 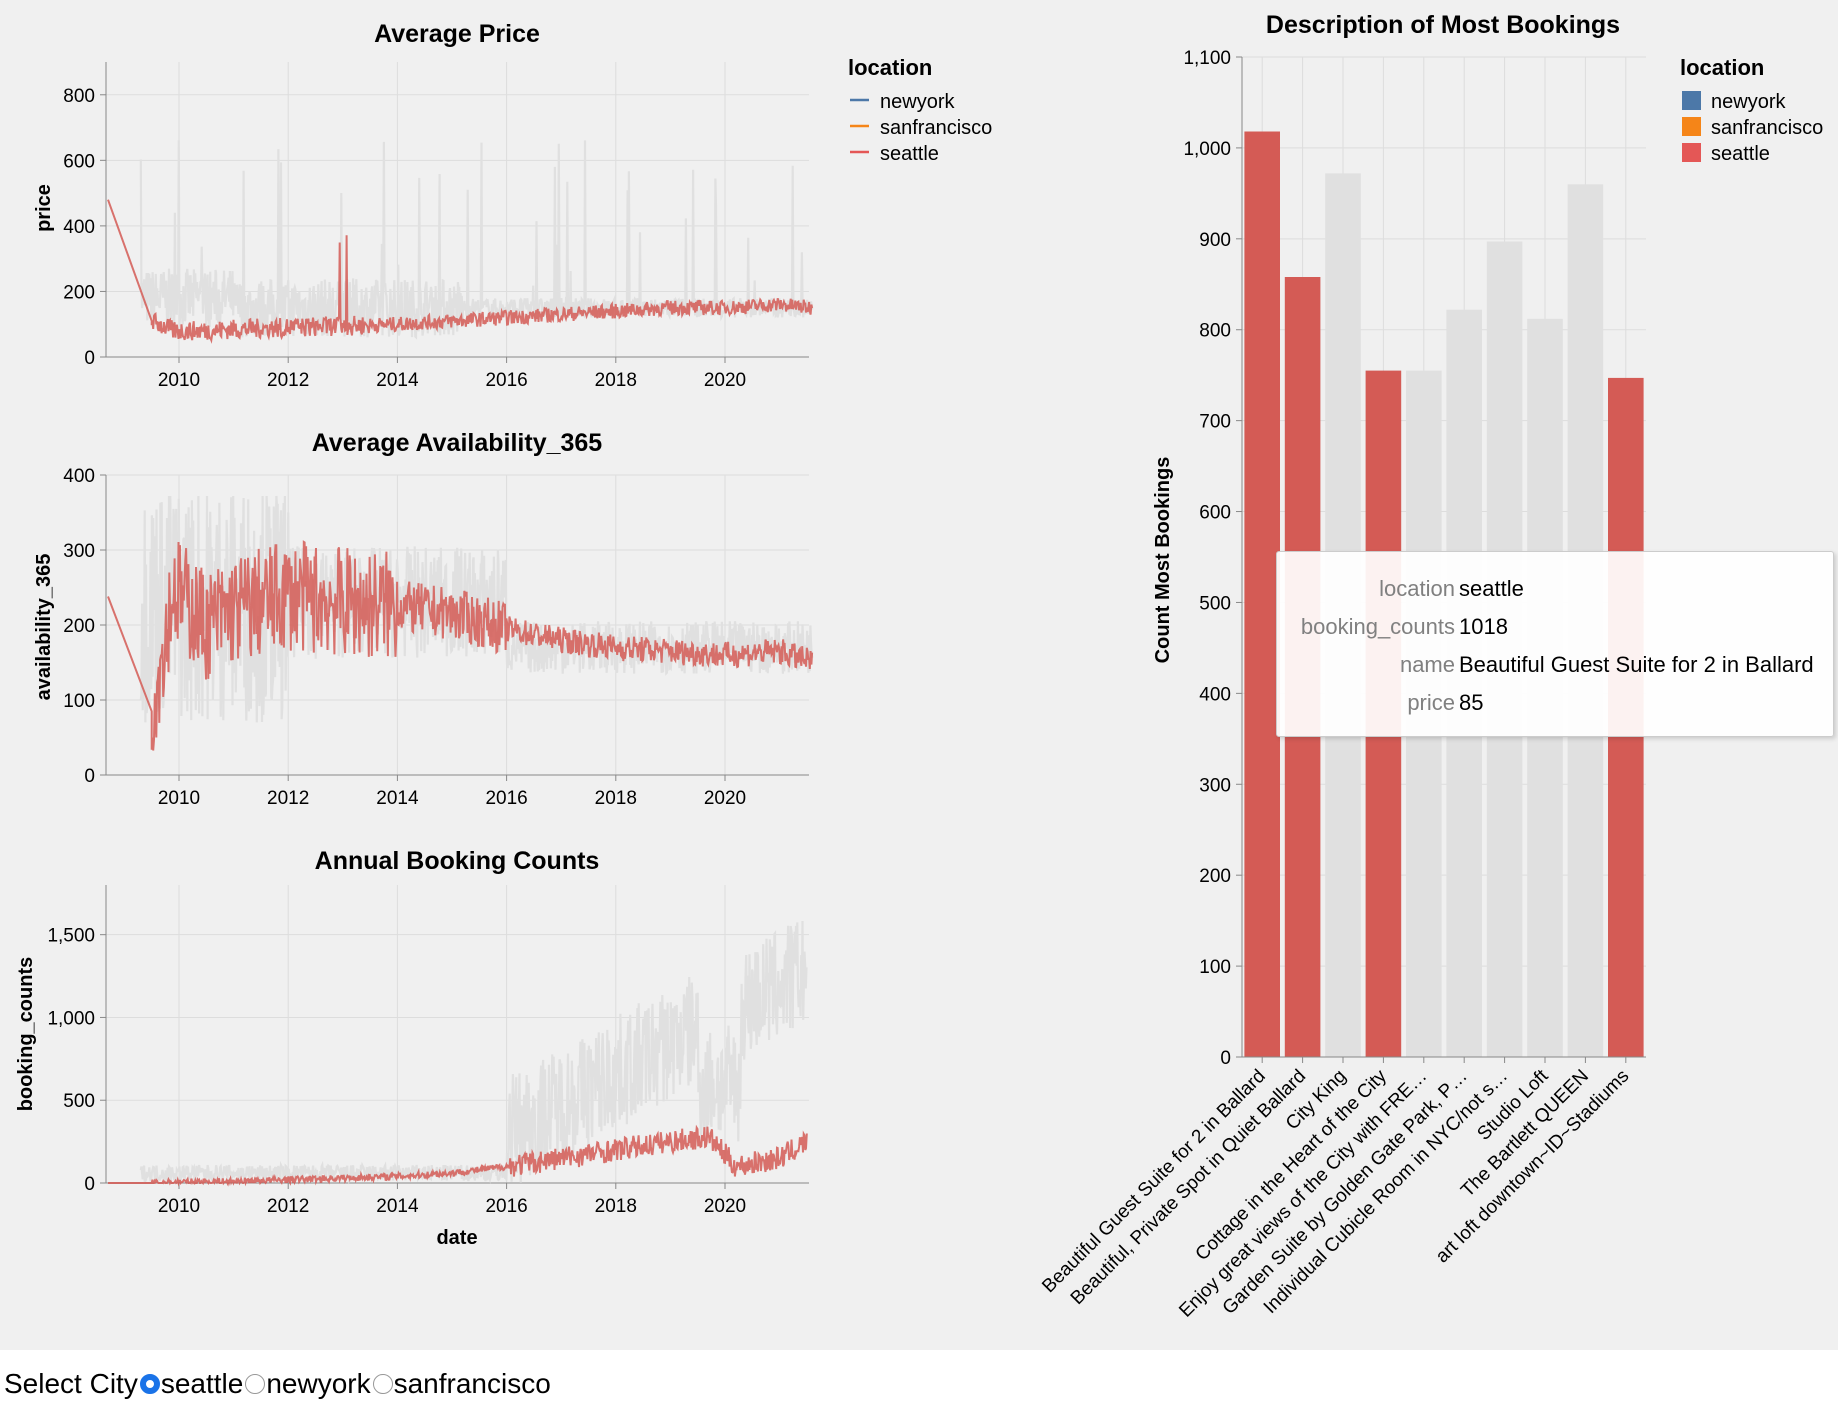 I want to click on radio-seattle: seattle, so click(x=191, y=1384).